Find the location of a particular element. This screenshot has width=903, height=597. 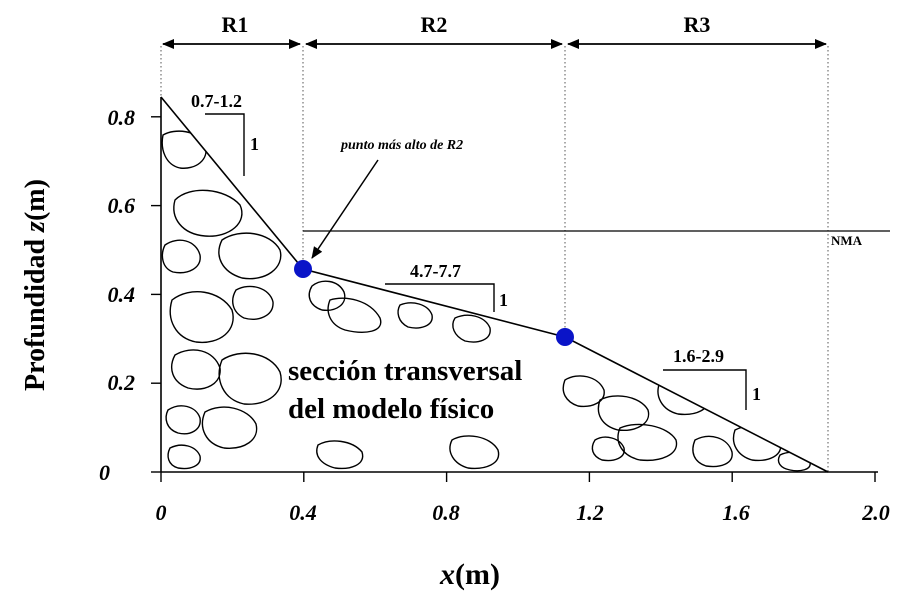

section-title-line1: sección transversal is located at coordinates (405, 371).